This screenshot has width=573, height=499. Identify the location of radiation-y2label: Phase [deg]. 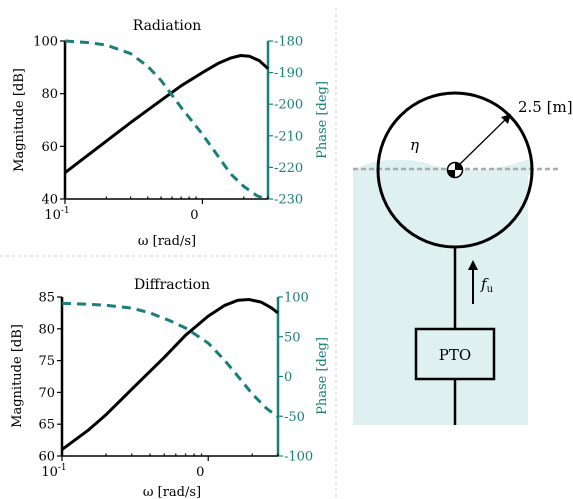
(322, 120).